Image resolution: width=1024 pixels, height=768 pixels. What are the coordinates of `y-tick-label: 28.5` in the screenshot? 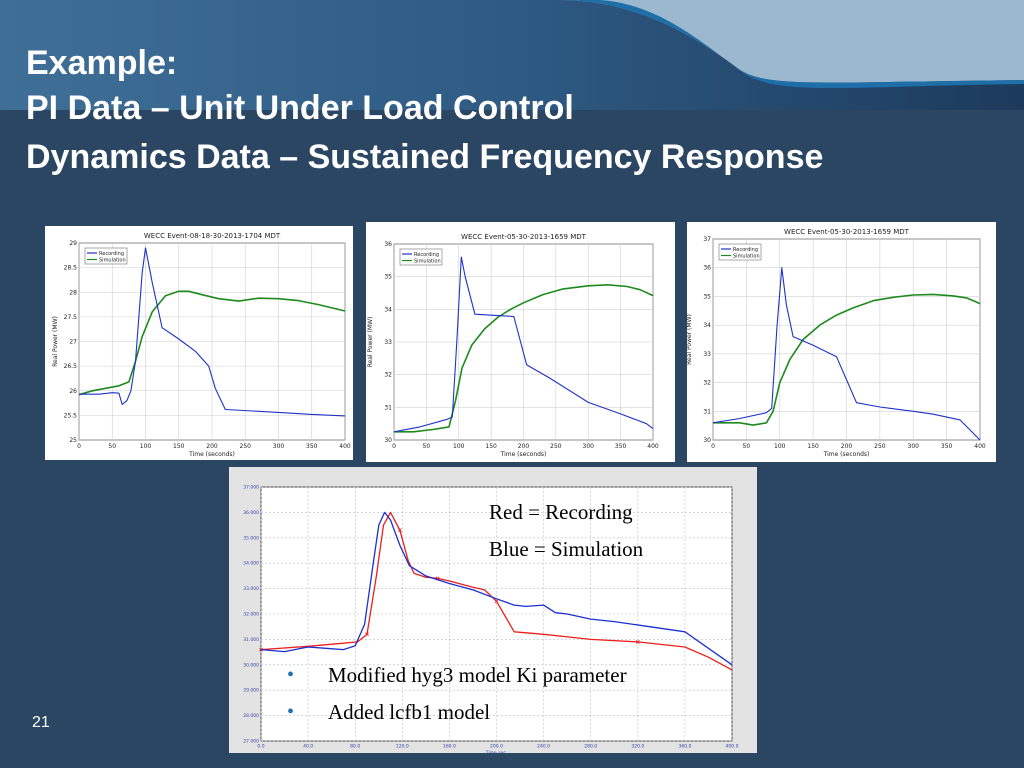 It's located at (71, 268).